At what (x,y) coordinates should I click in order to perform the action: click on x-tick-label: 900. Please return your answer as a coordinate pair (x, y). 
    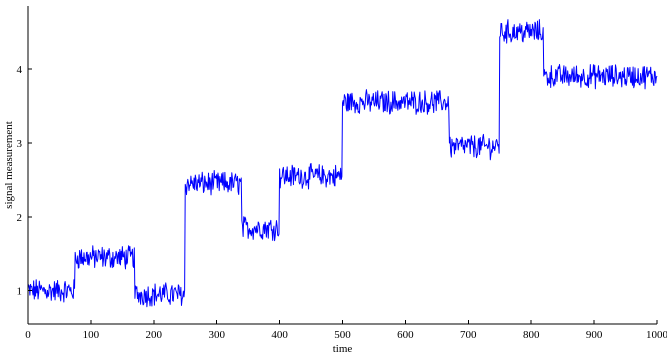
    Looking at the image, I should click on (594, 335).